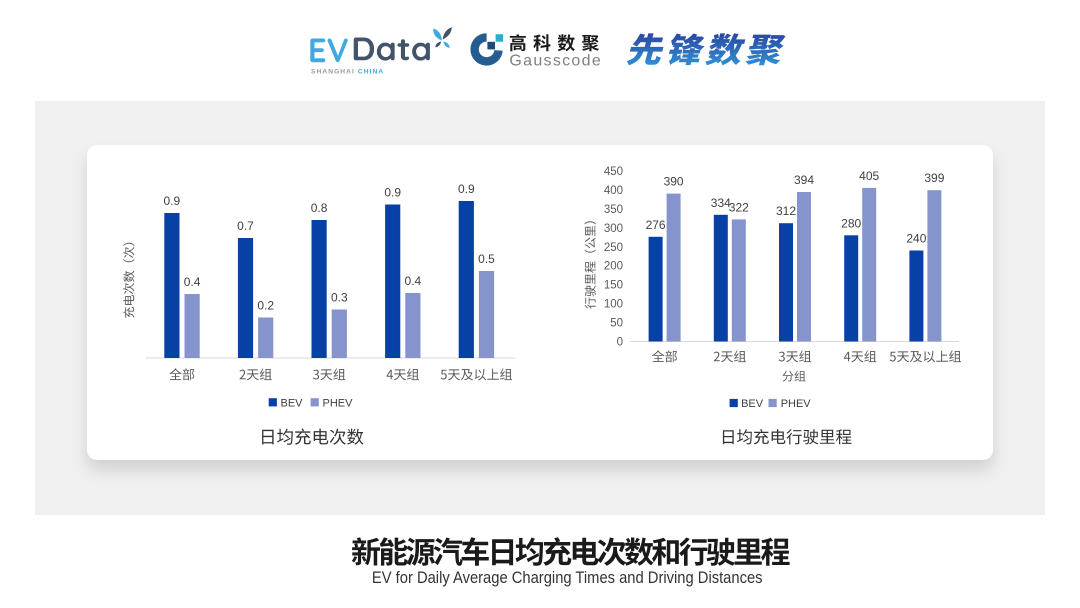  What do you see at coordinates (616, 324) in the screenshot?
I see `svg-text: 50` at bounding box center [616, 324].